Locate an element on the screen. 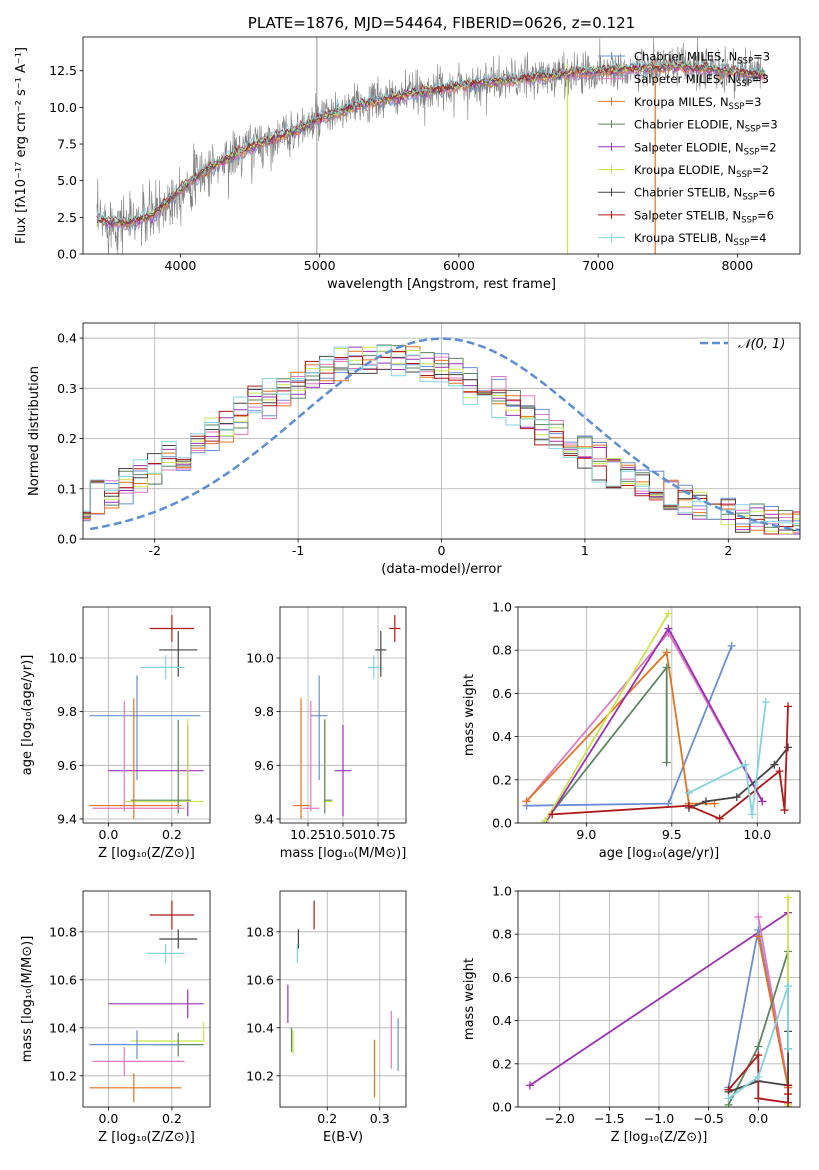 The height and width of the screenshot is (1170, 819). y-tick-label: 0.3 is located at coordinates (67, 388).